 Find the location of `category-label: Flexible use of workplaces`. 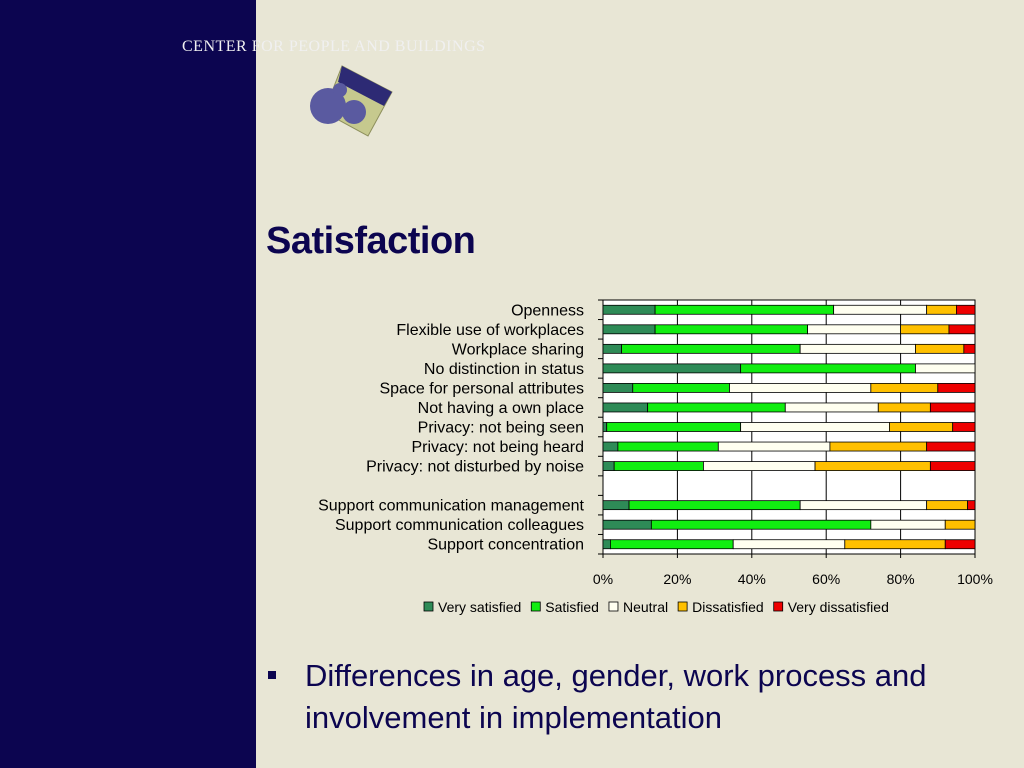

category-label: Flexible use of workplaces is located at coordinates (490, 330).